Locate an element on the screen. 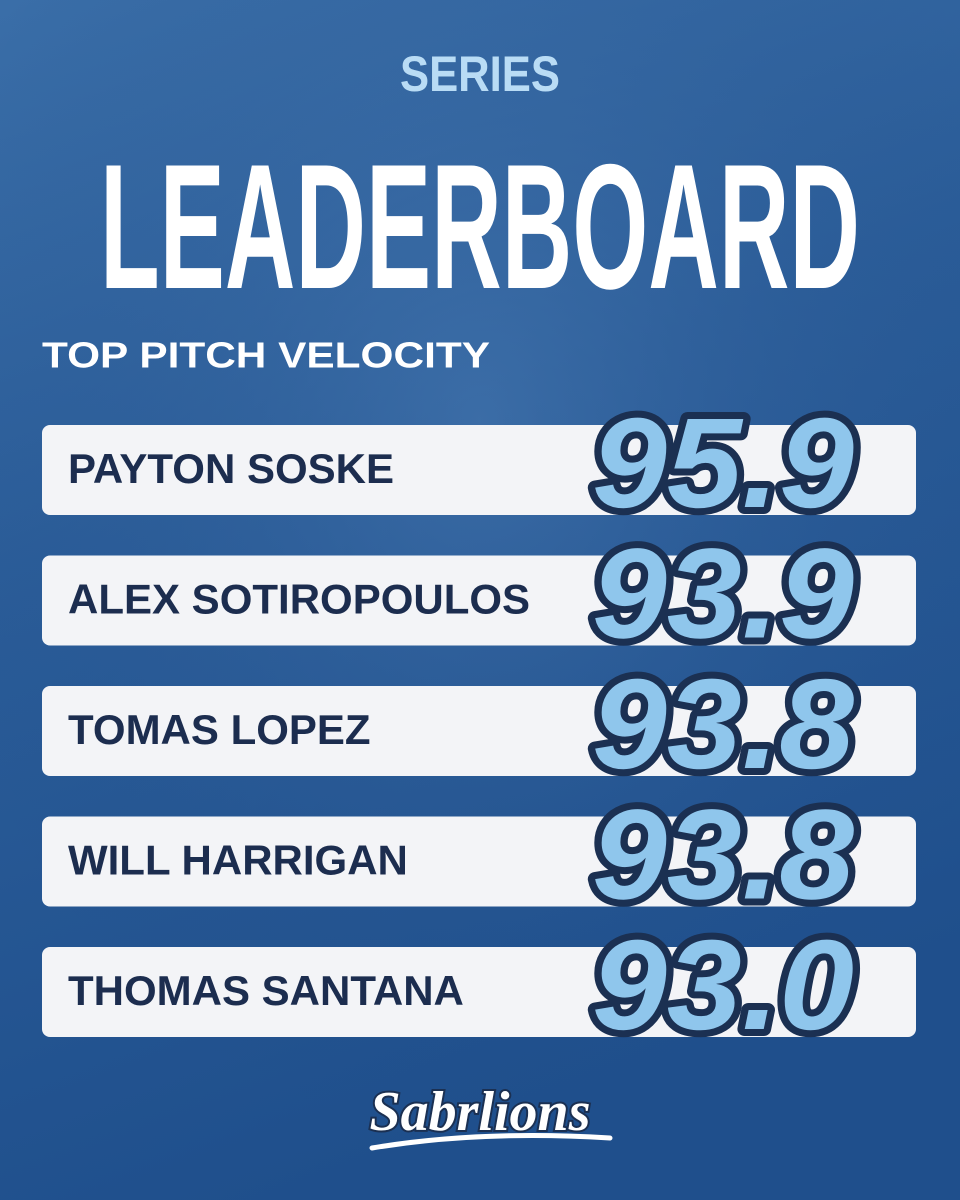  section-title: TOP PITCH VELOCITY is located at coordinates (266, 355).